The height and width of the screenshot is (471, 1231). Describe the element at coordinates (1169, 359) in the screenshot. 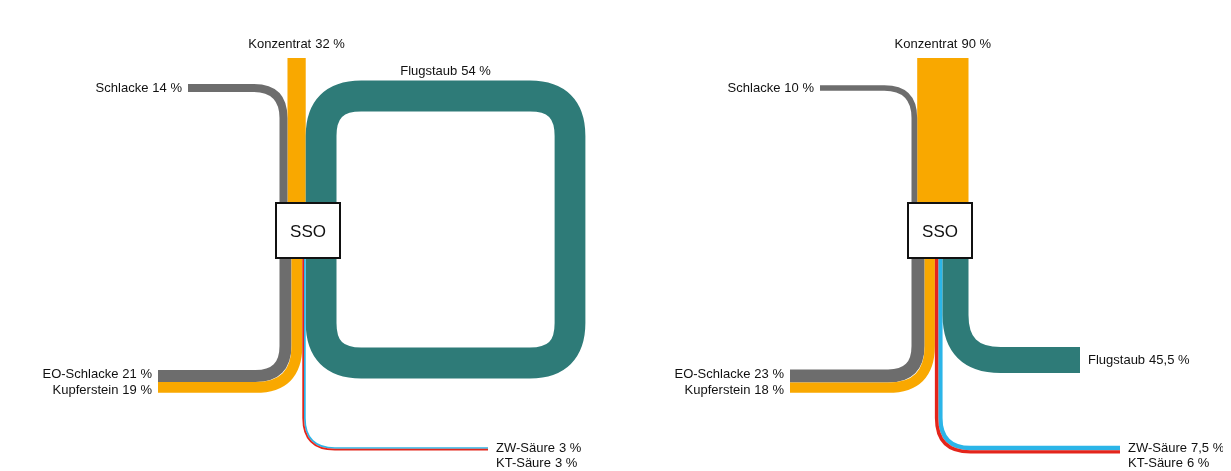

I see `data-label: 45,5 %` at that location.